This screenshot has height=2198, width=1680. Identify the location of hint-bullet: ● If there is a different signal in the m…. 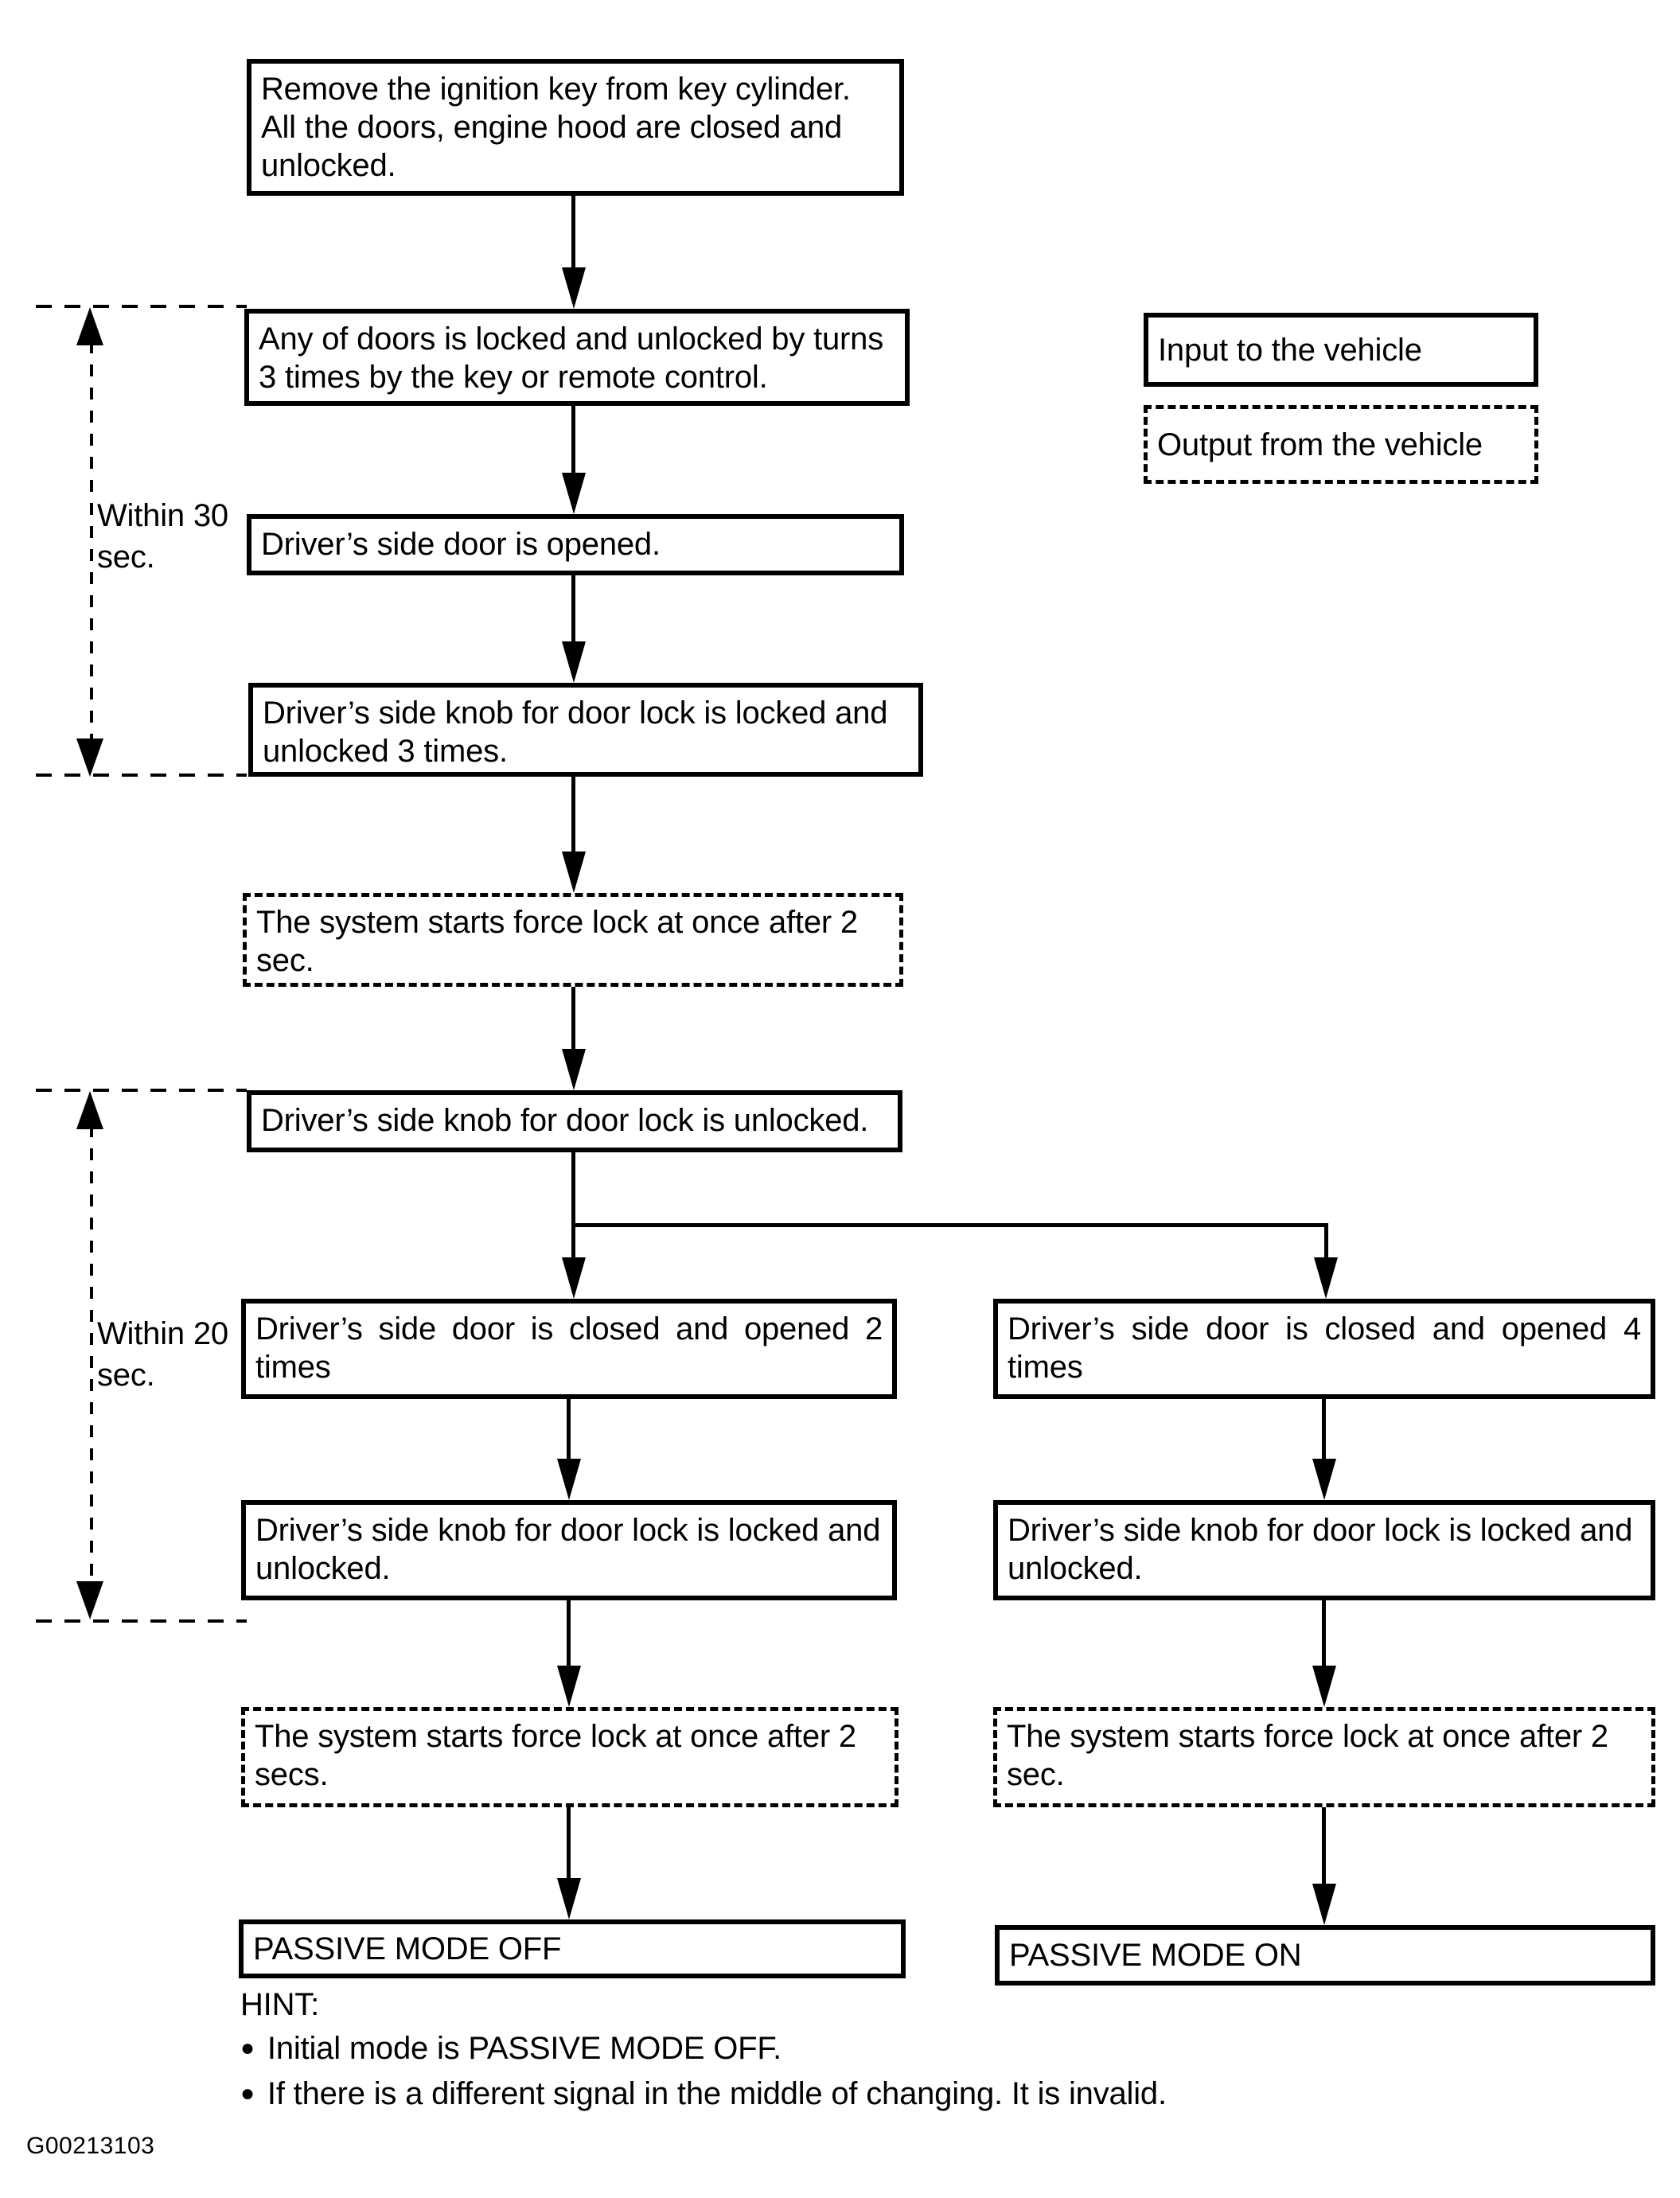
(703, 2094).